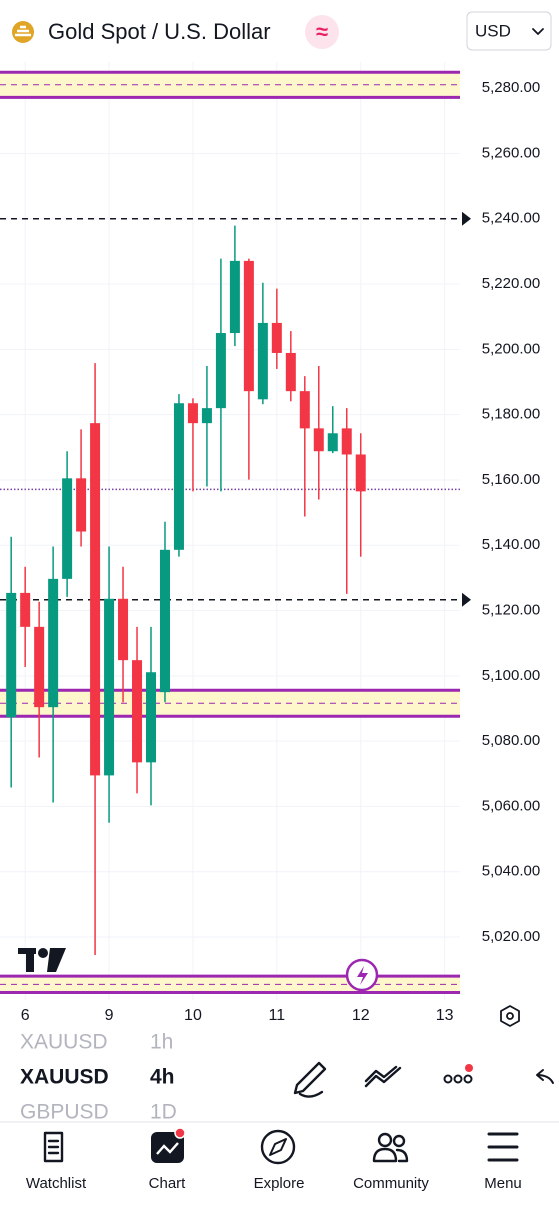 This screenshot has height=1205, width=559. What do you see at coordinates (445, 1015) in the screenshot?
I see `x-tick-label: 13` at bounding box center [445, 1015].